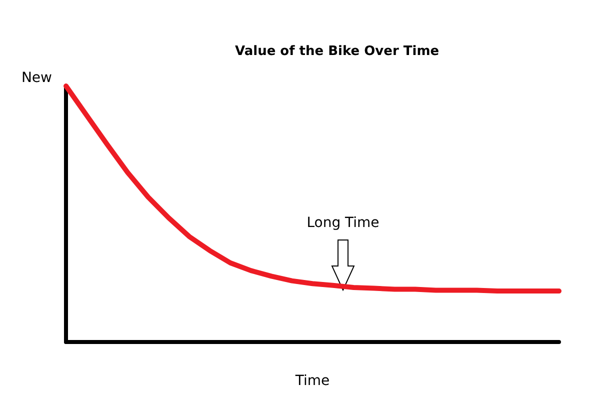  I want to click on annotation: Long Time, so click(343, 223).